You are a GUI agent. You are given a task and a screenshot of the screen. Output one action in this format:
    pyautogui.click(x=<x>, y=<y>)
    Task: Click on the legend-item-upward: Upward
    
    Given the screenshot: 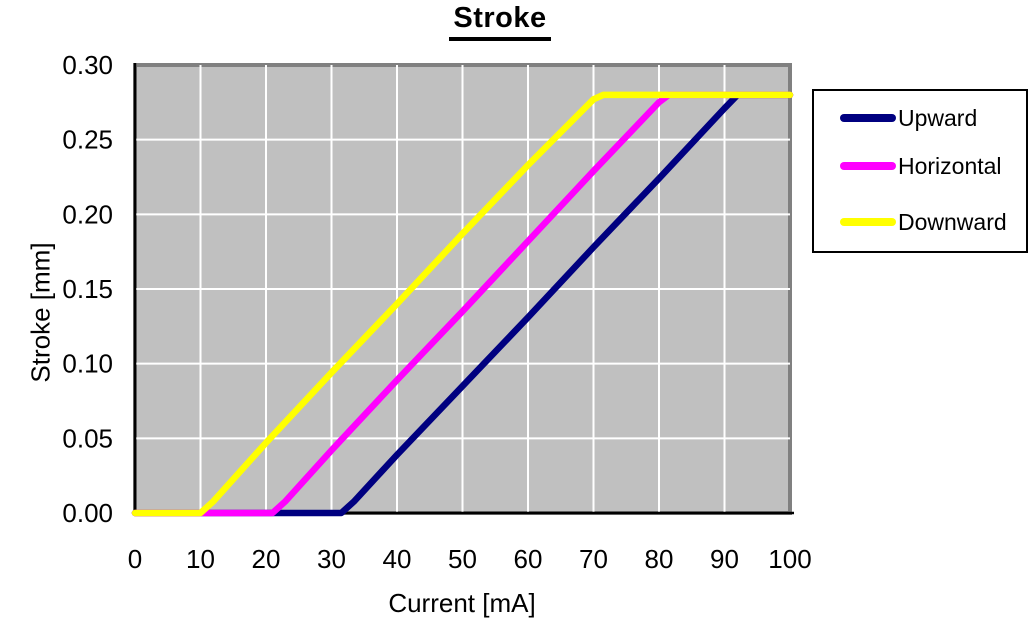 What is the action you would take?
    pyautogui.click(x=908, y=118)
    